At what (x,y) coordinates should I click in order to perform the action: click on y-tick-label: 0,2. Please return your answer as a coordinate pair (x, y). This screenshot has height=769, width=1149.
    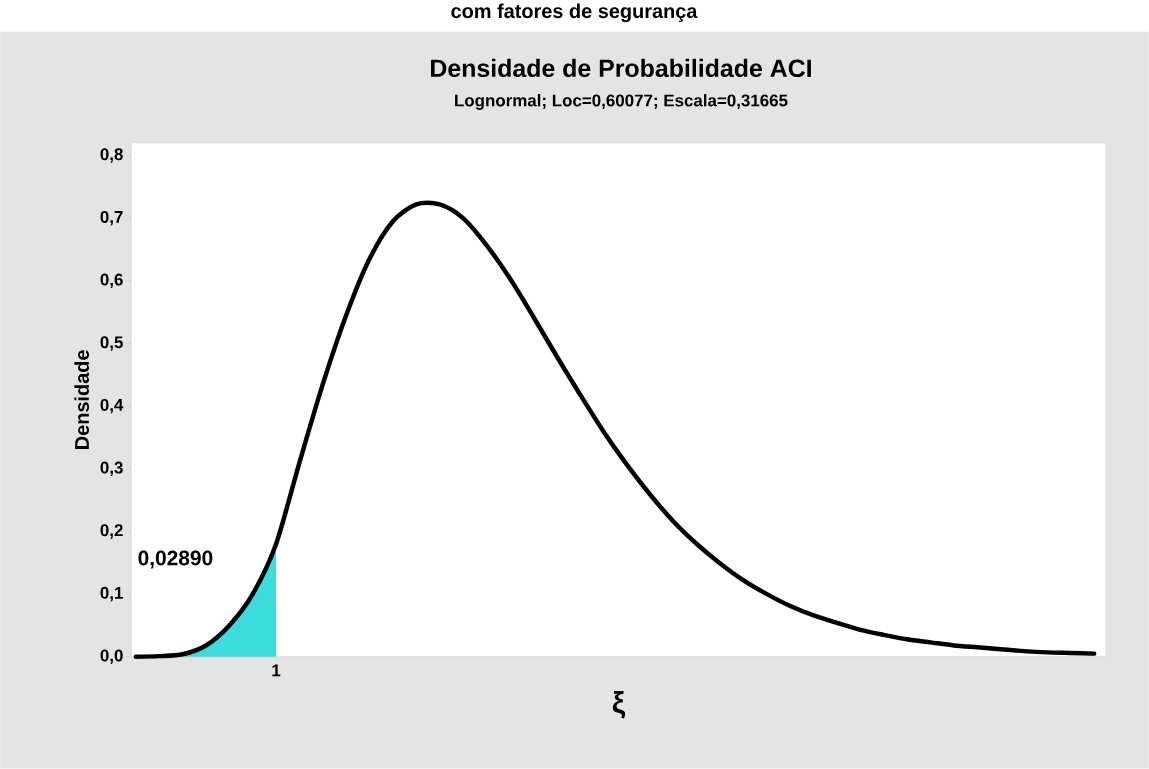
    Looking at the image, I should click on (111, 531).